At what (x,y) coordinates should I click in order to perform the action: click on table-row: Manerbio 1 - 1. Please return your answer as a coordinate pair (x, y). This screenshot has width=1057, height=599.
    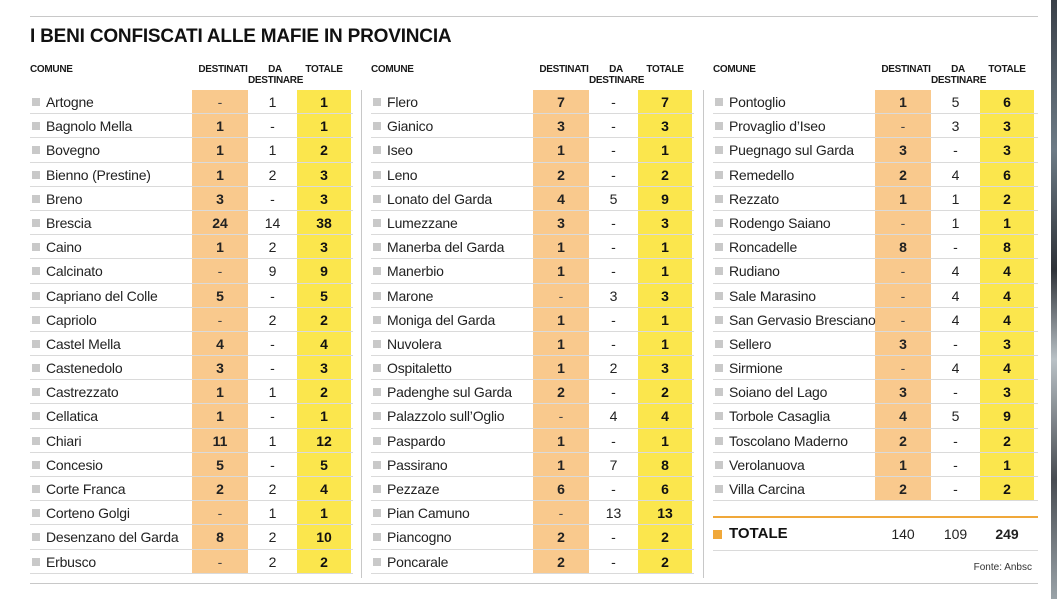
    Looking at the image, I should click on (532, 271).